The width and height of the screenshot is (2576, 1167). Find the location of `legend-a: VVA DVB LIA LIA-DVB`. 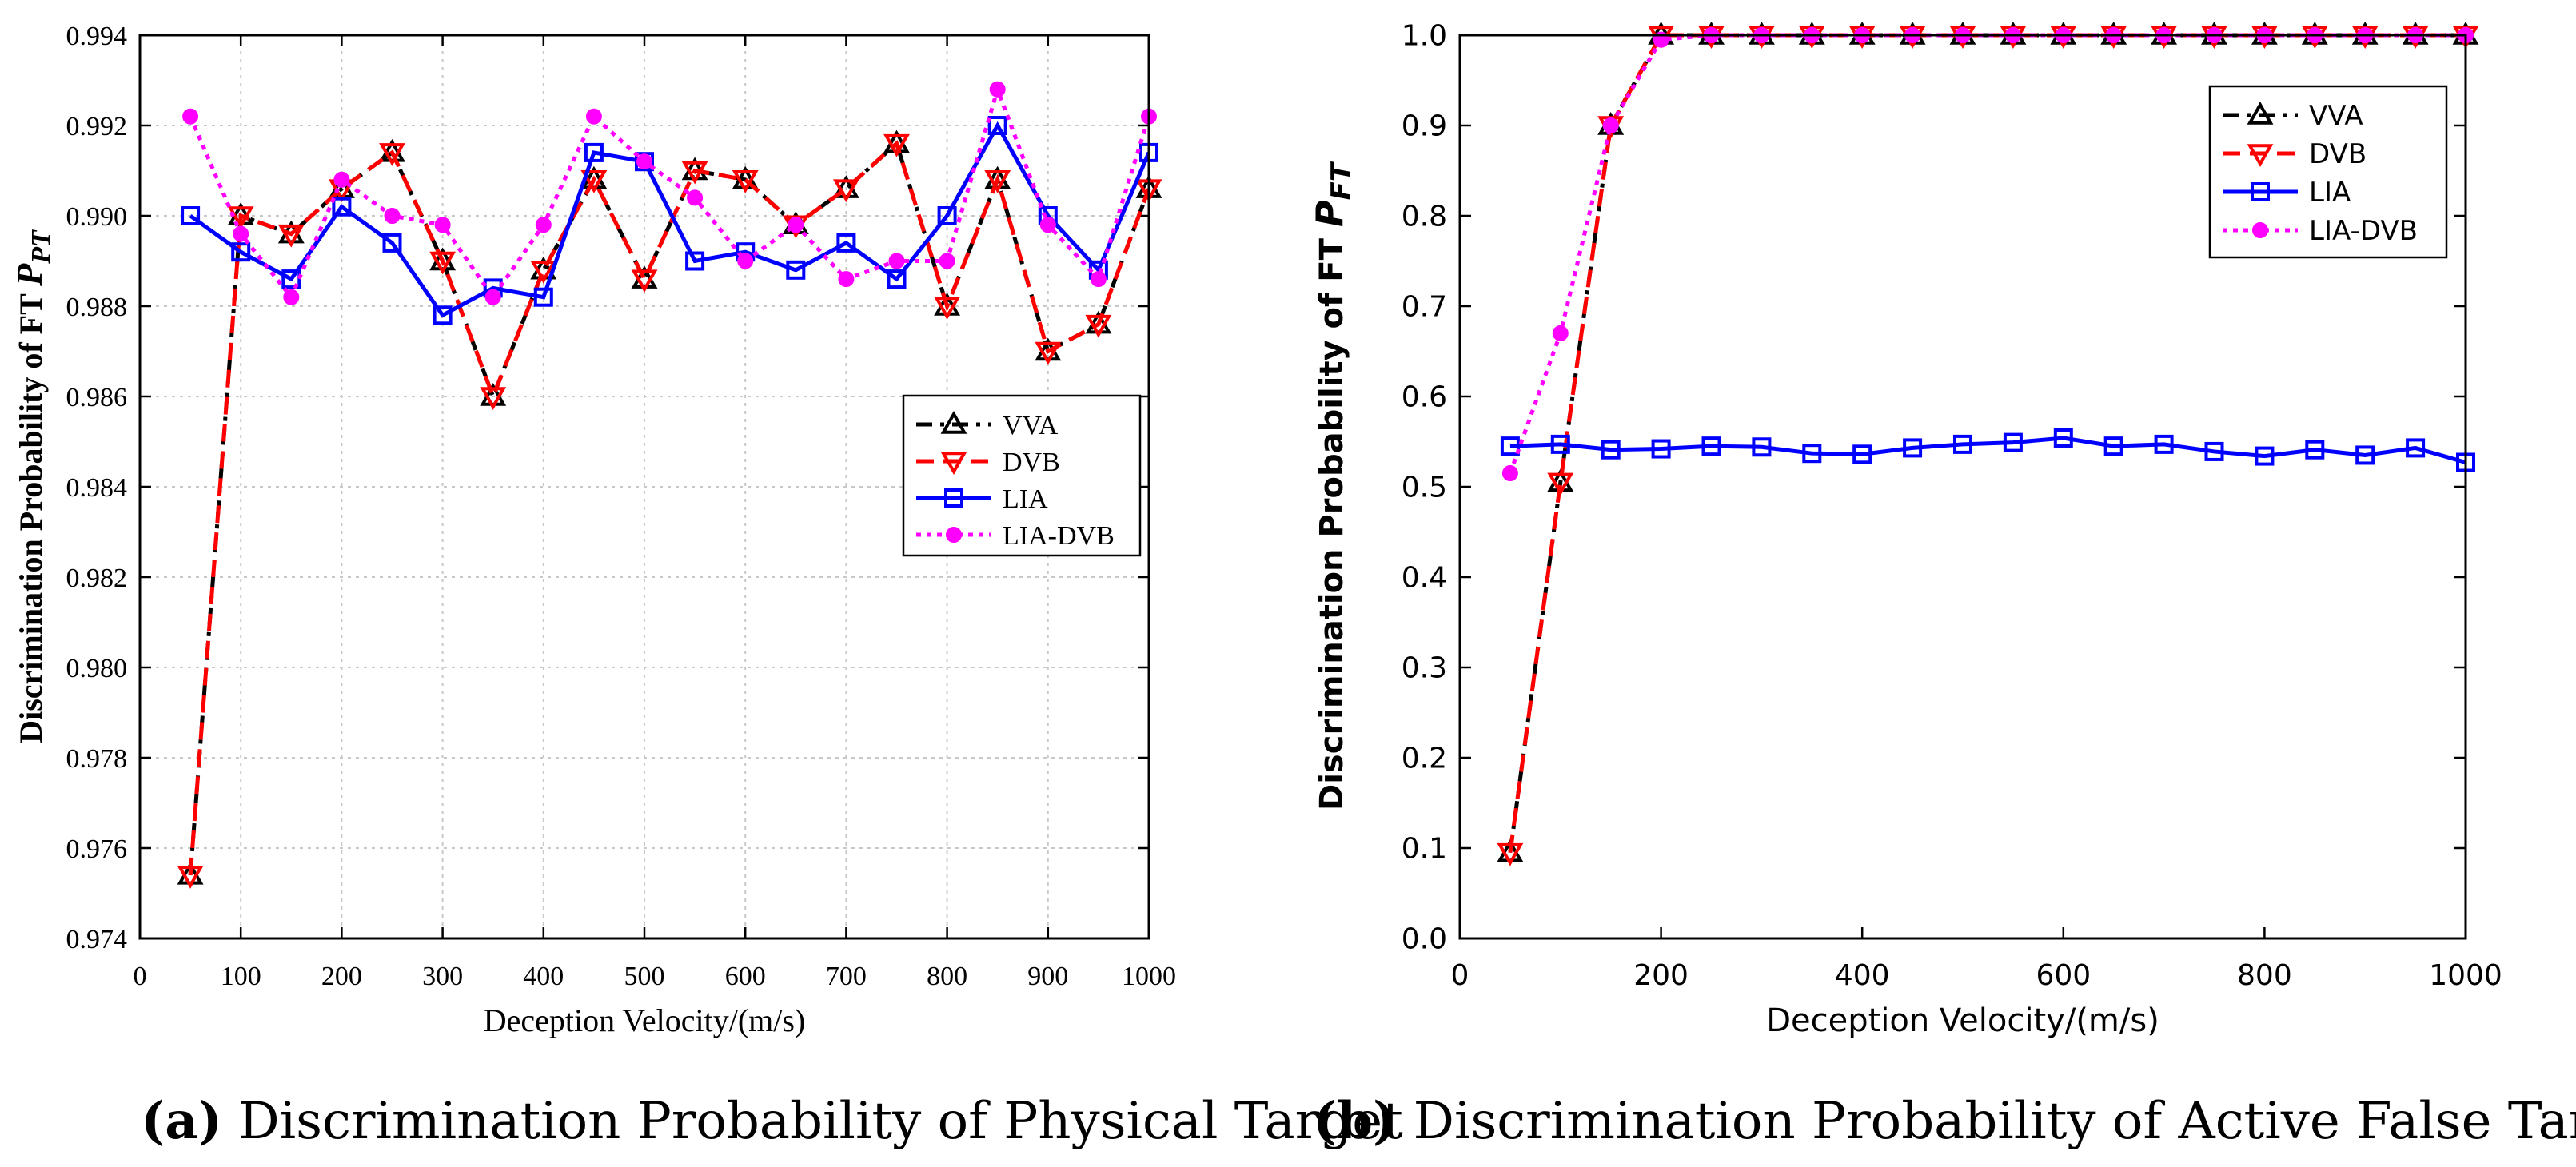

legend-a: VVA DVB LIA LIA-DVB is located at coordinates (1022, 475).